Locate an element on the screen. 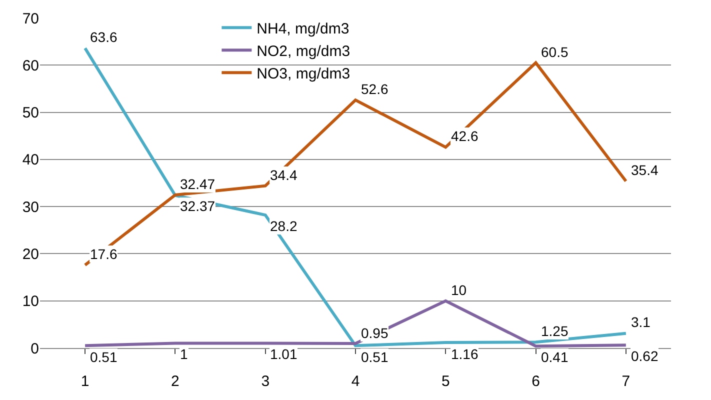 Image resolution: width=711 pixels, height=400 pixels. data-label: 28.2 is located at coordinates (284, 226).